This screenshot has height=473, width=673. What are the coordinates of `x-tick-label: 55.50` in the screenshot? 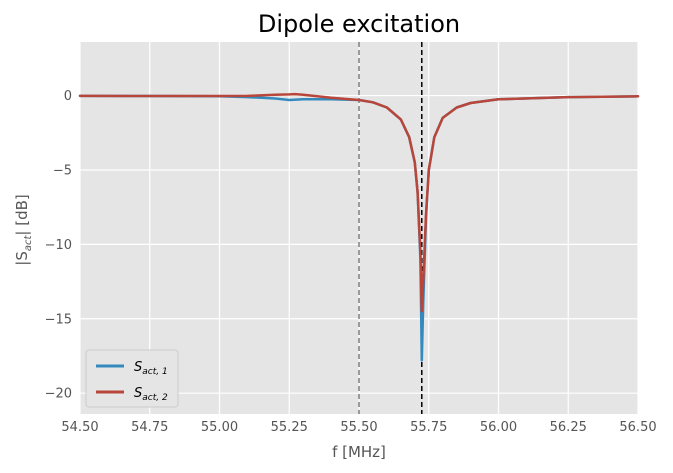 It's located at (358, 427).